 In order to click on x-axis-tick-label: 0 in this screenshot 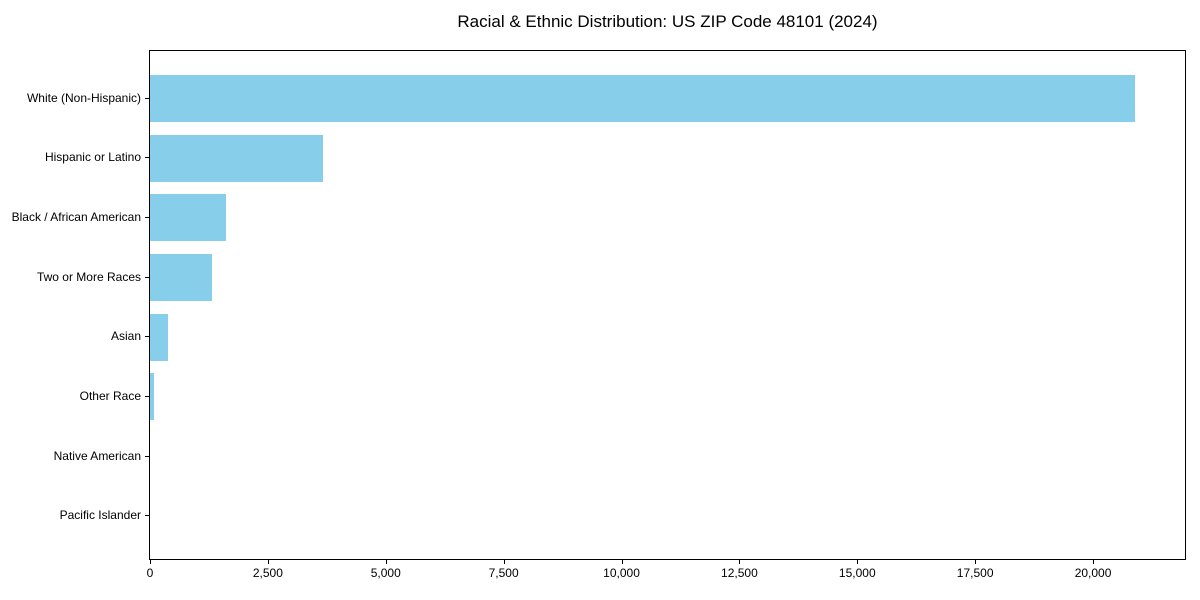, I will do `click(150, 573)`.